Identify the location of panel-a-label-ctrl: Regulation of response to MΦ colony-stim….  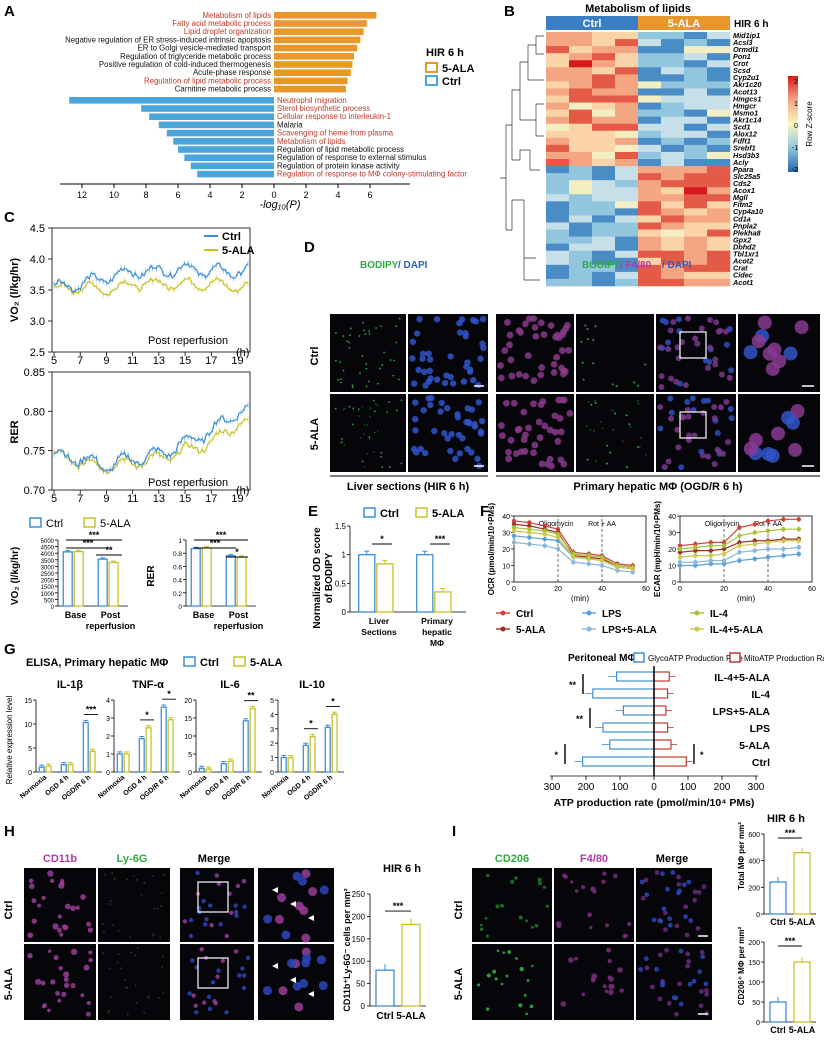
(372, 174).